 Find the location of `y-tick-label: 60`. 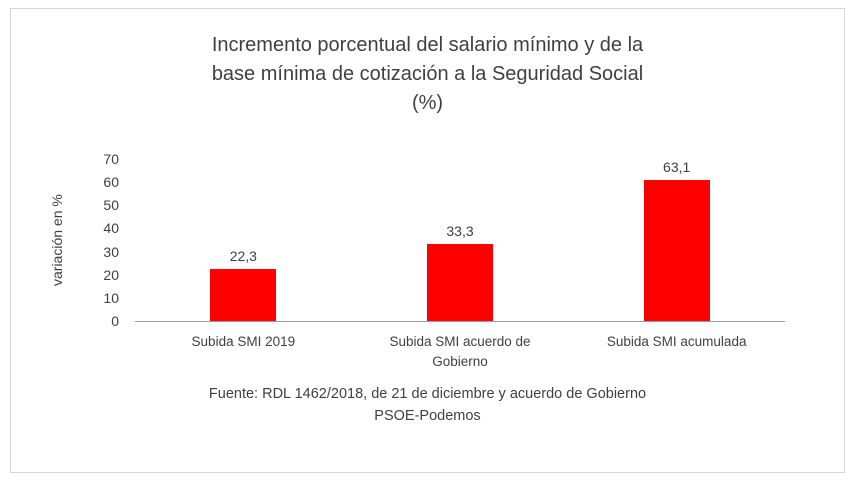

y-tick-label: 60 is located at coordinates (111, 182).